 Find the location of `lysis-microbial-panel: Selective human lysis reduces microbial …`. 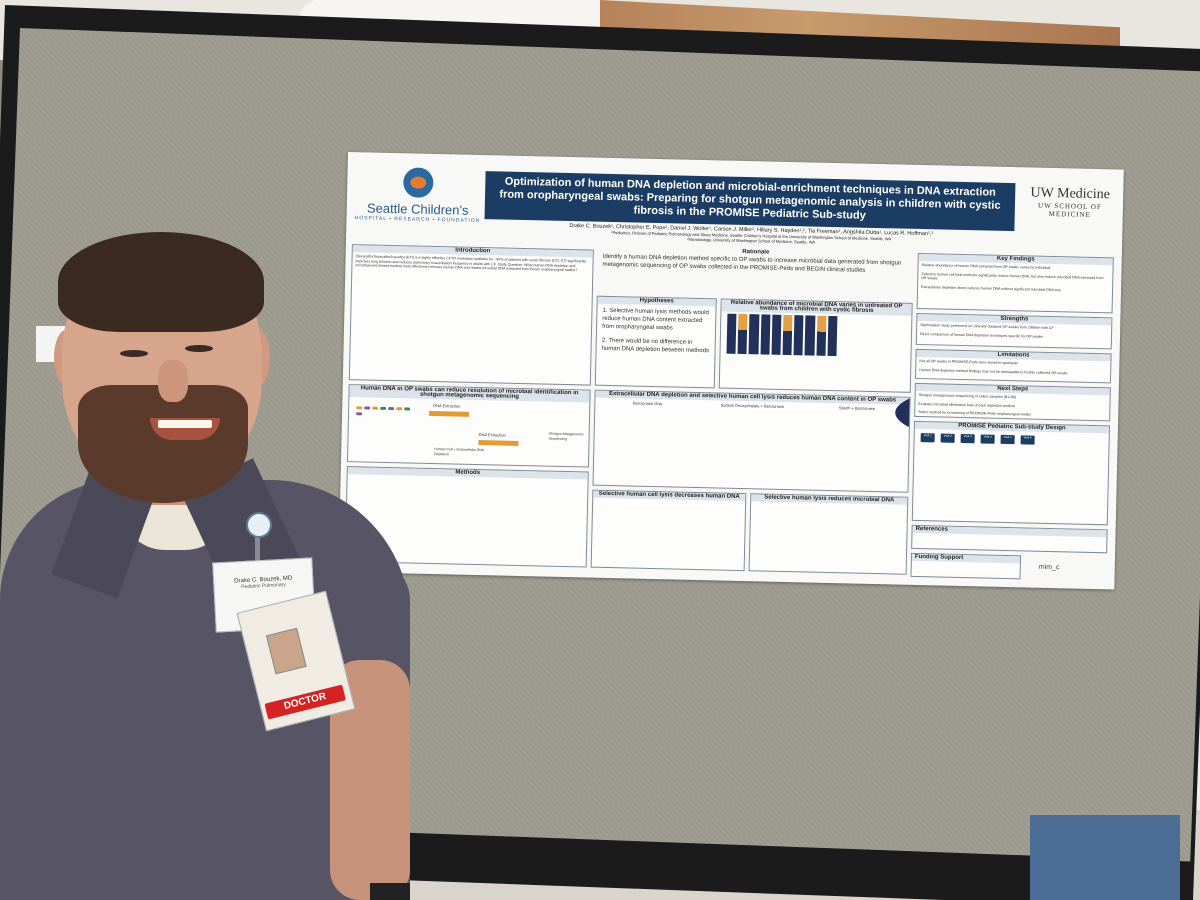

lysis-microbial-panel: Selective human lysis reduces microbial … is located at coordinates (828, 534).